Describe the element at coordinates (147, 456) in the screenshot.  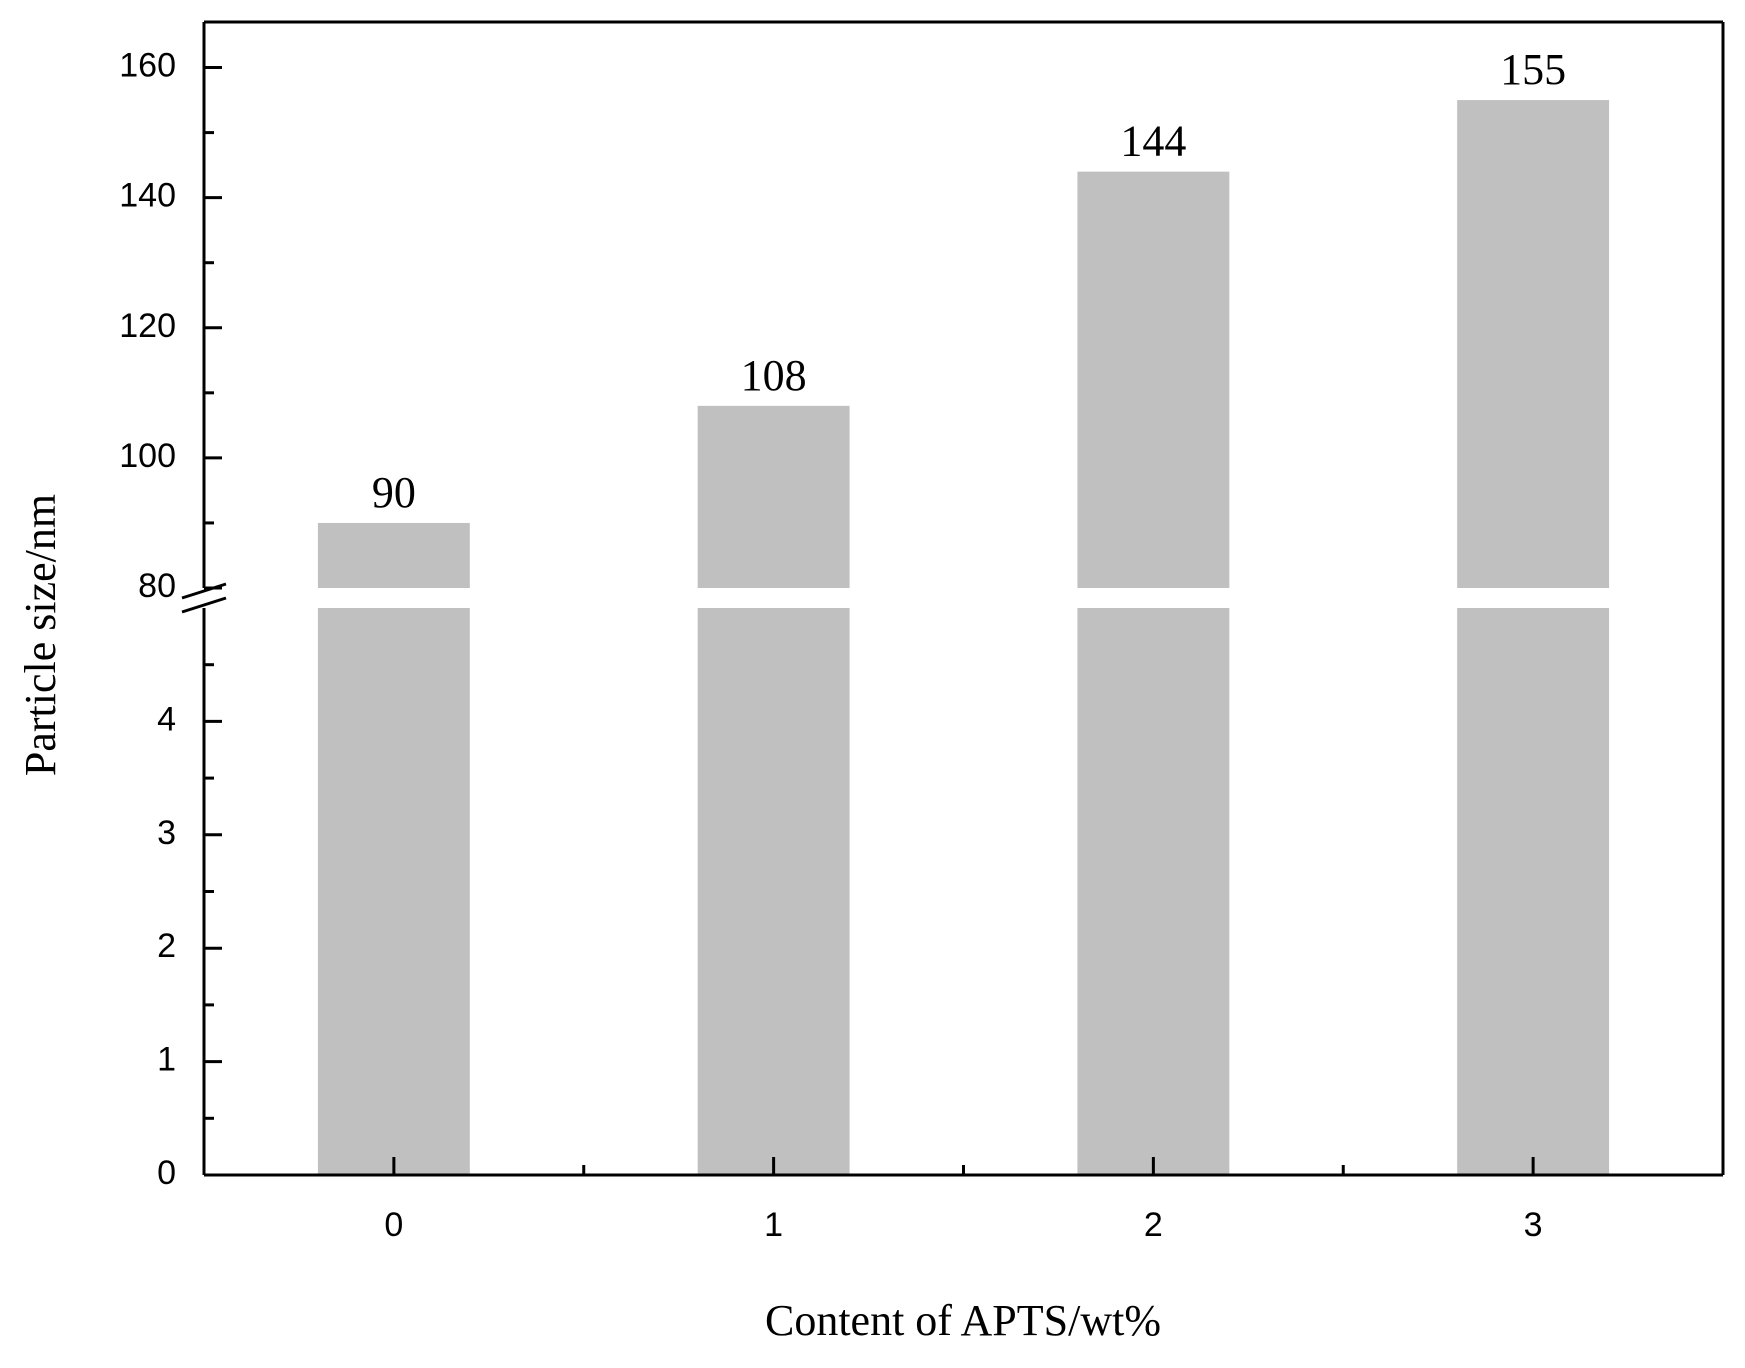
I see `y-tick-label: 100` at that location.